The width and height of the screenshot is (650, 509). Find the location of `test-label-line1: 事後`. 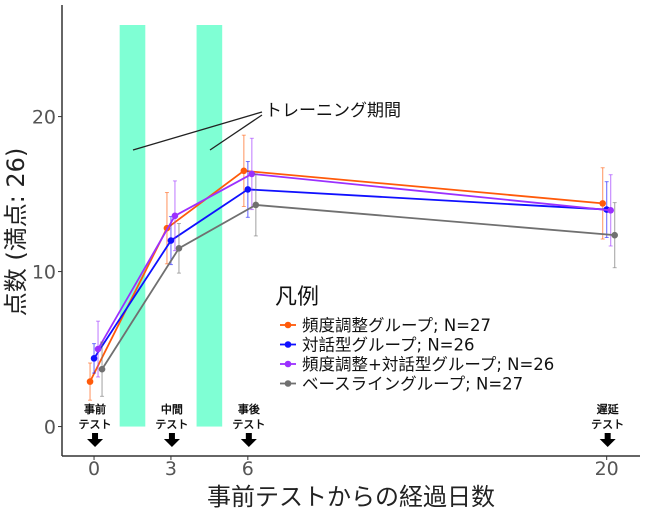

test-label-line1: 事後 is located at coordinates (249, 409).